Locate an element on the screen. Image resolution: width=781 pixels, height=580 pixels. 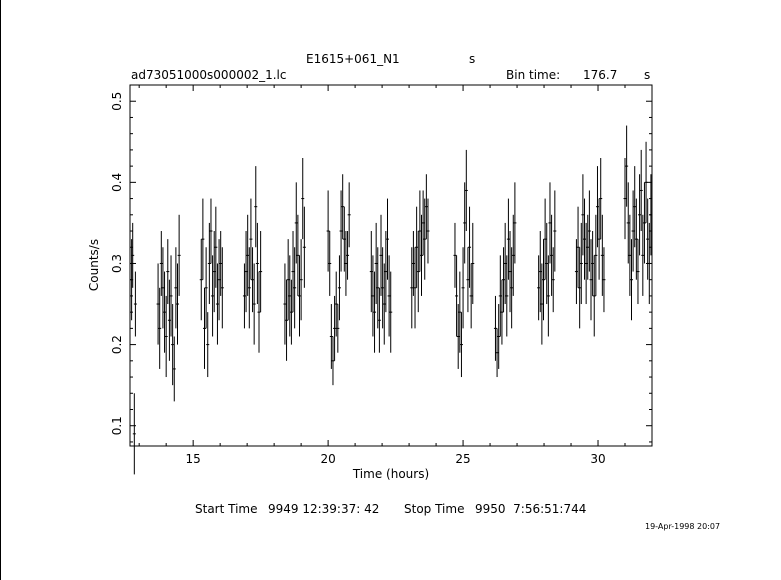
y-tick-label: 0.3 is located at coordinates (117, 263).